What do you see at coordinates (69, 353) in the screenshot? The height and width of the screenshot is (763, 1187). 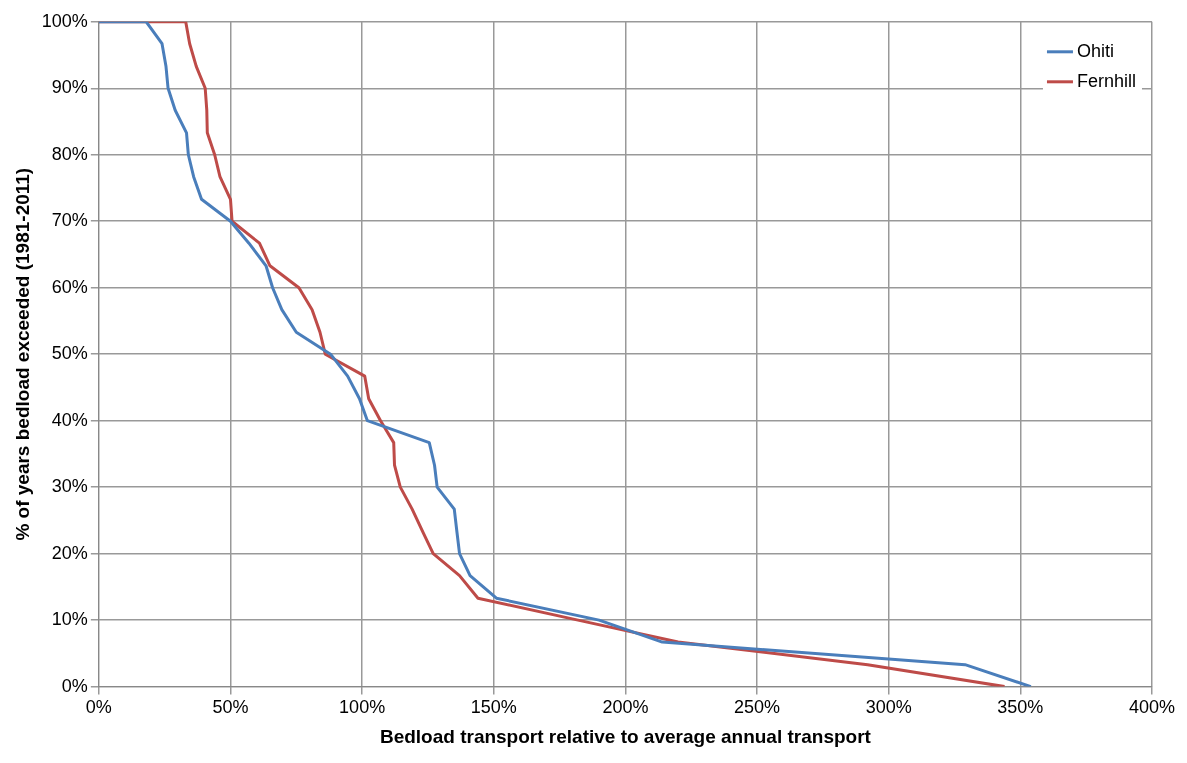 I see `y-tick-label: 50%` at bounding box center [69, 353].